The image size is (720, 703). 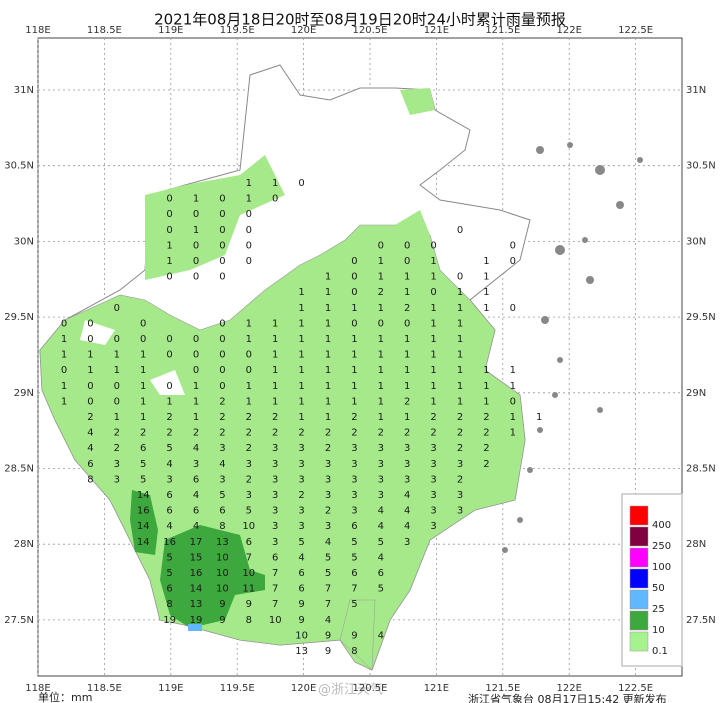 What do you see at coordinates (104, 30) in the screenshot?
I see `lon-label: 118.5E` at bounding box center [104, 30].